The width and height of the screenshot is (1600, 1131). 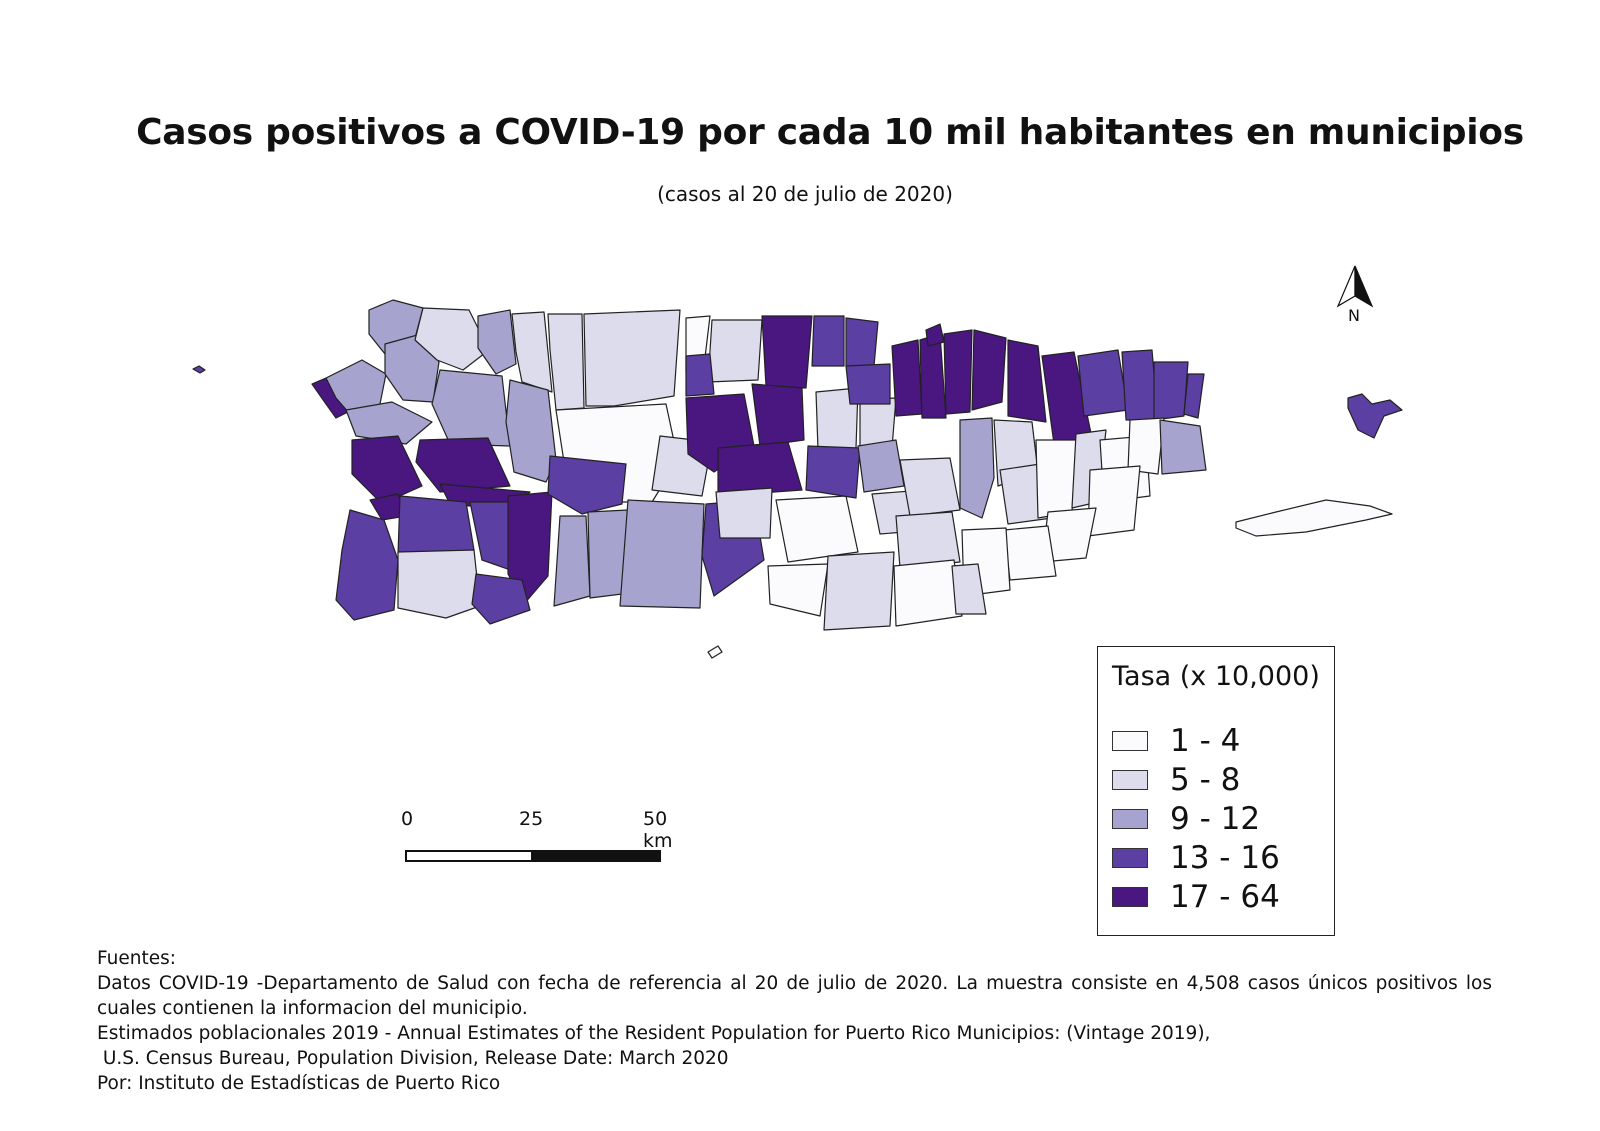 I want to click on municipio-yauco, so click(x=530, y=548).